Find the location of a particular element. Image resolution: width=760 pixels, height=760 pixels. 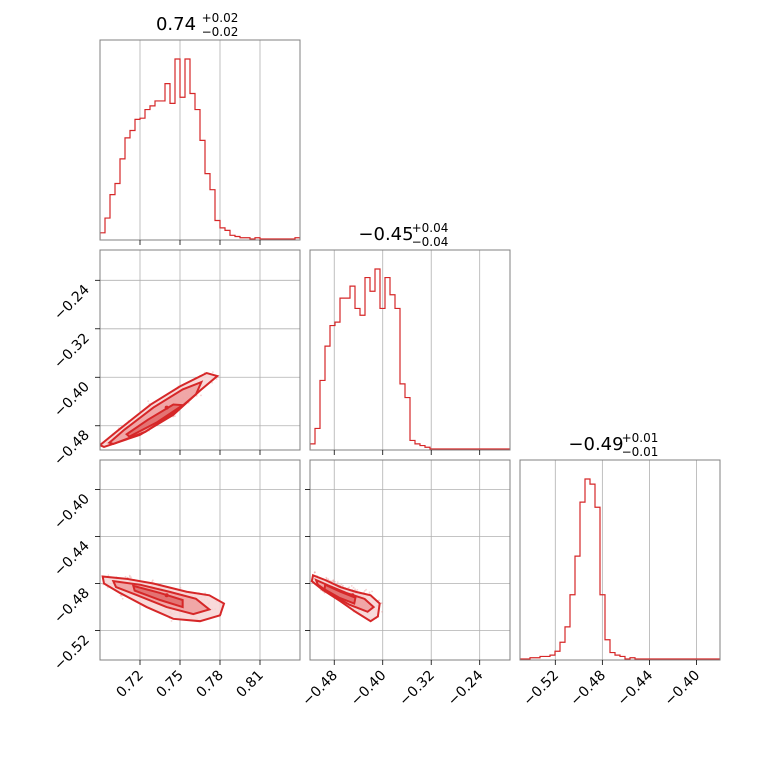

panel-r1-c1: −0.45+0.04−0.04 is located at coordinates (410, 338).